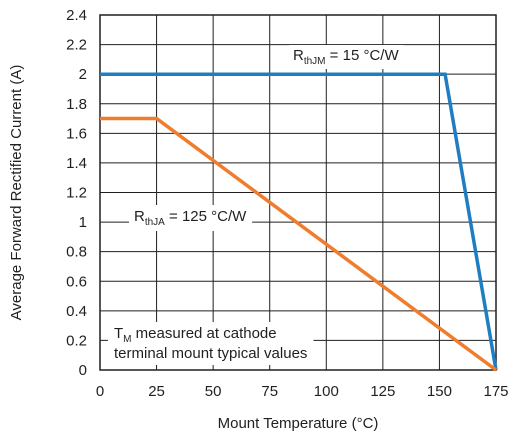 This screenshot has width=514, height=437. What do you see at coordinates (127, 339) in the screenshot?
I see `note-line-1-sub: M` at bounding box center [127, 339].